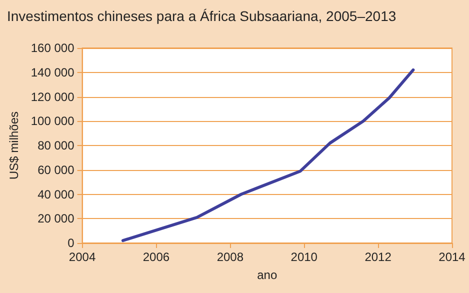 The image size is (469, 293). What do you see at coordinates (230, 257) in the screenshot?
I see `x-tick-label: 2008` at bounding box center [230, 257].